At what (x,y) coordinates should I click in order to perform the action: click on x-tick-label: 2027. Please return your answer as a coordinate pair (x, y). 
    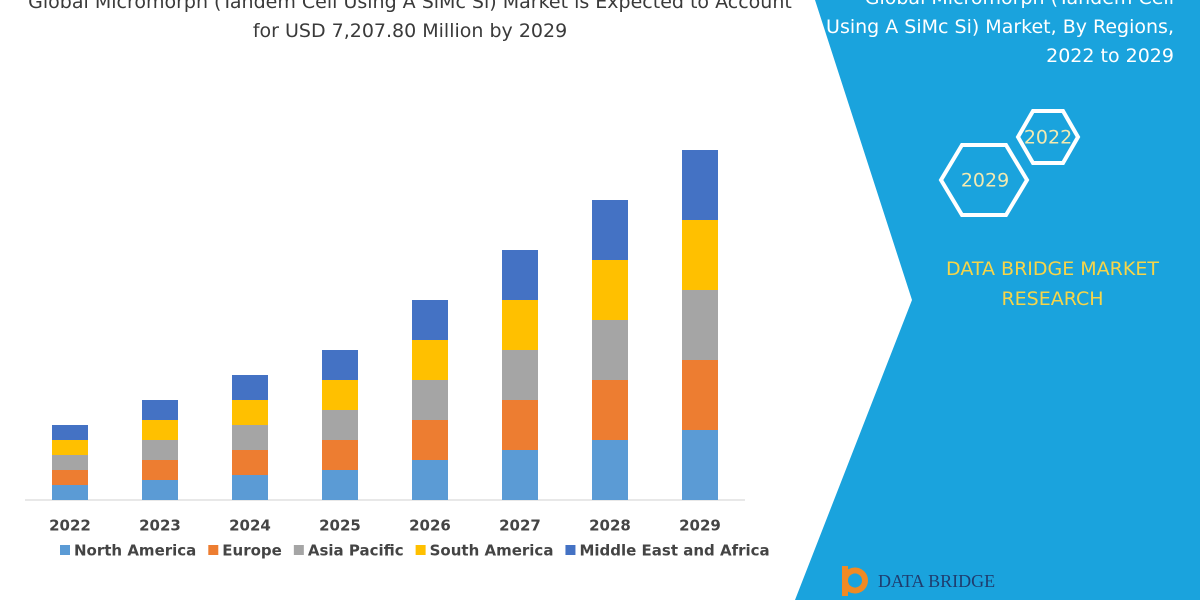
    Looking at the image, I should click on (520, 526).